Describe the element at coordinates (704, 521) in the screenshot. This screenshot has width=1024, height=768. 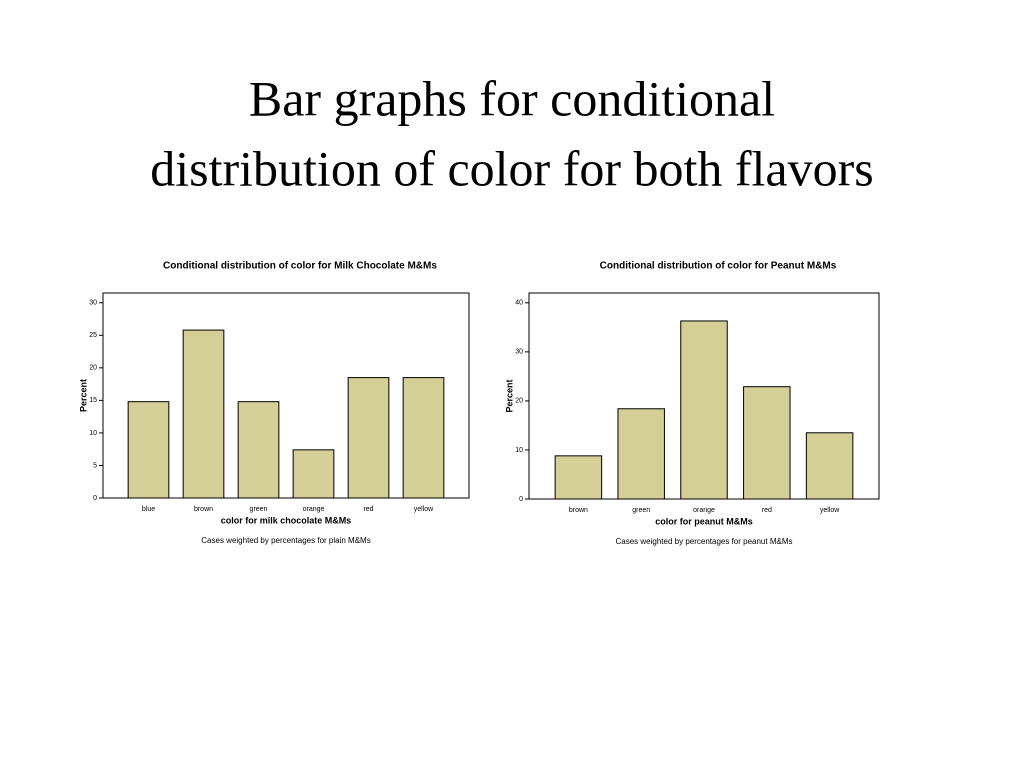
I see `x-axis-label: color for peanut M&Ms` at that location.